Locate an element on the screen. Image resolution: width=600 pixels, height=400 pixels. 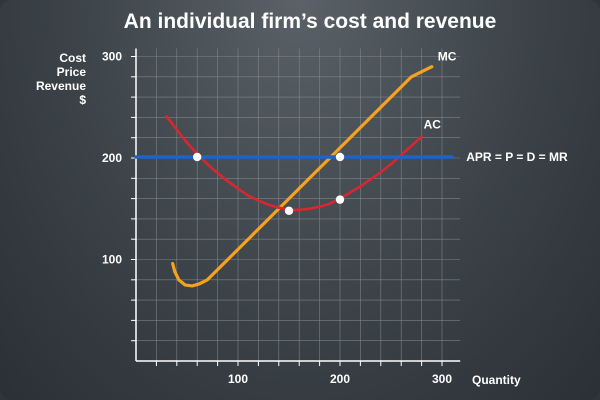
series-label-mc: MC is located at coordinates (447, 57).